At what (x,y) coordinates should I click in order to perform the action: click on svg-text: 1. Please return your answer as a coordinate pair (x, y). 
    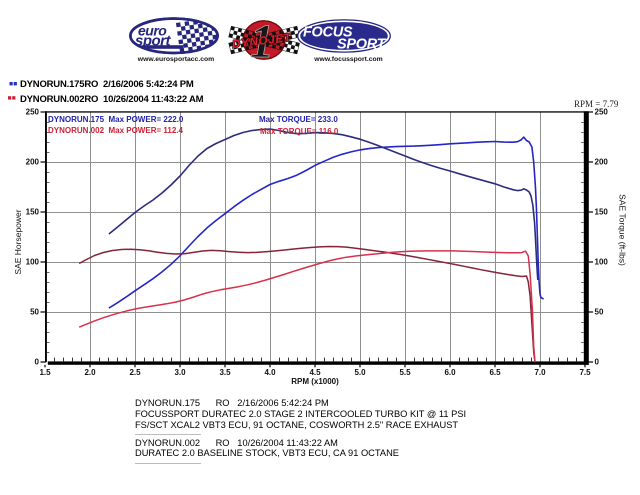
    Looking at the image, I should click on (262, 39).